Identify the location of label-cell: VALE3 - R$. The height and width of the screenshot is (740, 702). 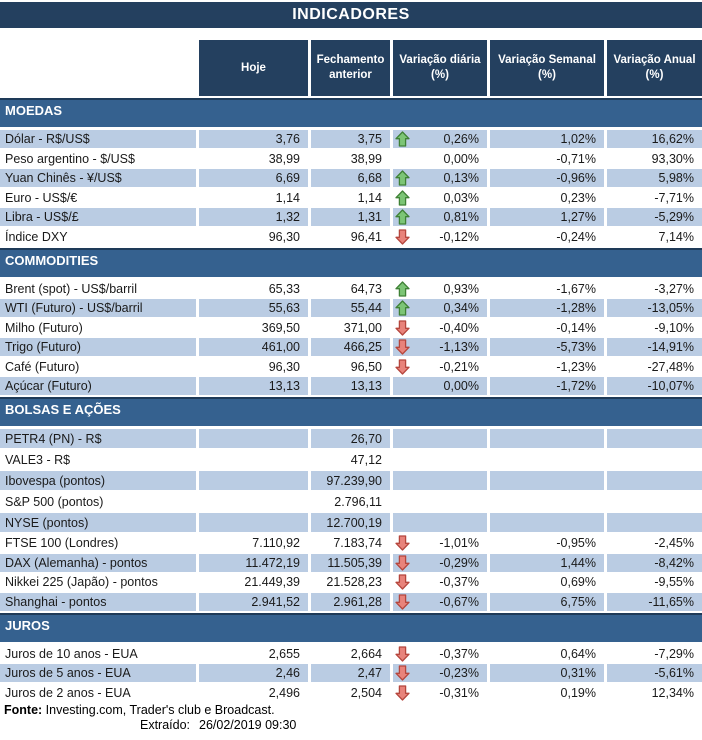
(38, 459).